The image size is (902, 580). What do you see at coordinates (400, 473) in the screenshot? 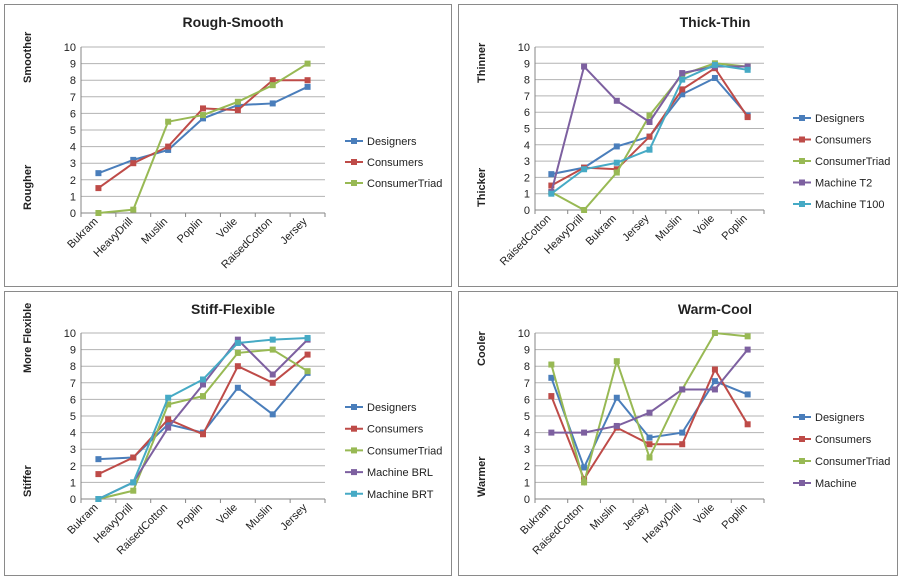
I see `legend-label: Machine BRL` at bounding box center [400, 473].